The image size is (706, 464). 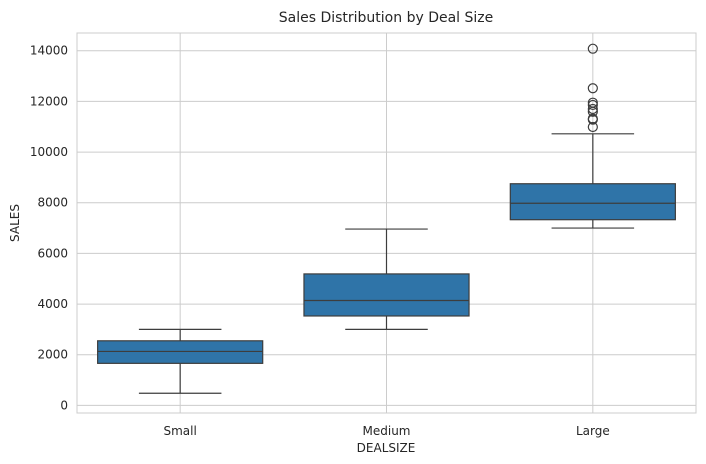 What do you see at coordinates (64, 405) in the screenshot?
I see `y-tick-label: 0` at bounding box center [64, 405].